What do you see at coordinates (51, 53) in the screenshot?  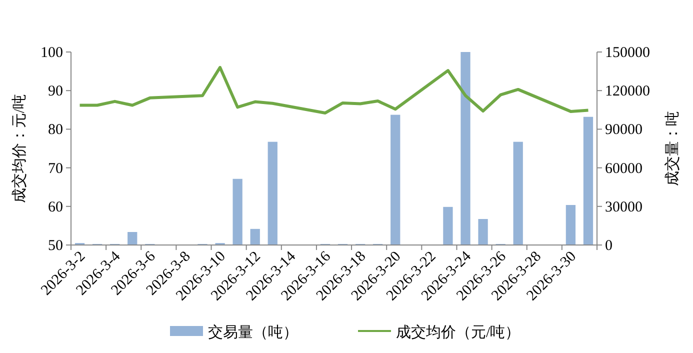 I see `y-tick-label: 100` at bounding box center [51, 53].